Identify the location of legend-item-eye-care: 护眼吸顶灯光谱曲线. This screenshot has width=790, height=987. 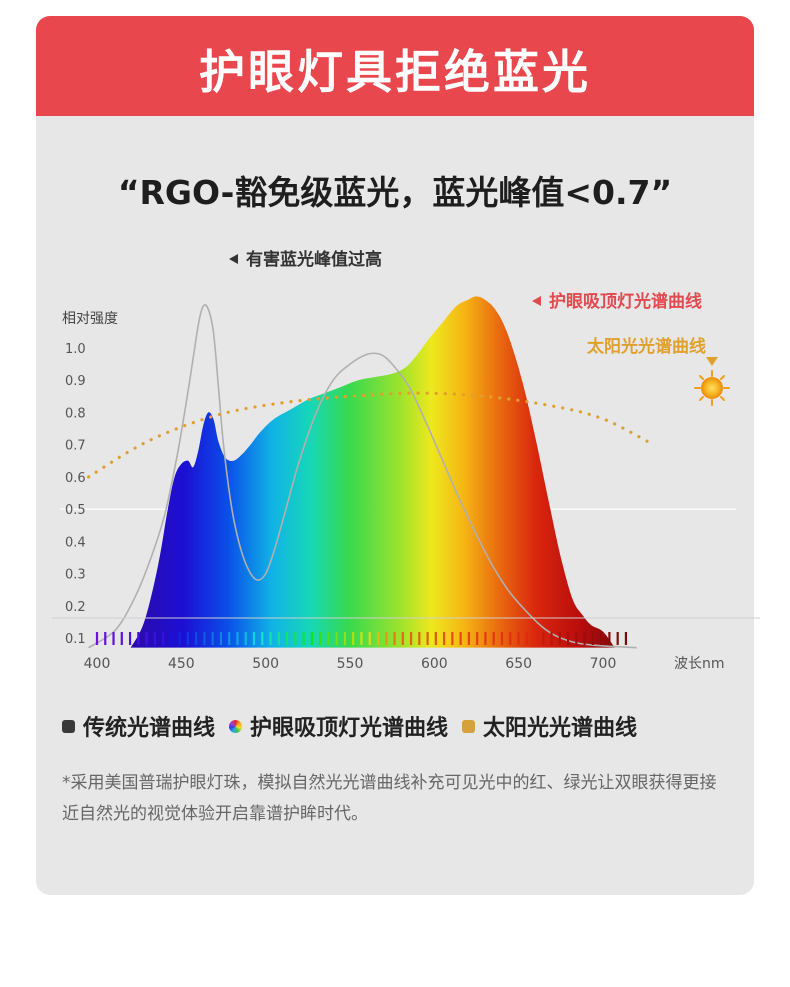
(338, 726).